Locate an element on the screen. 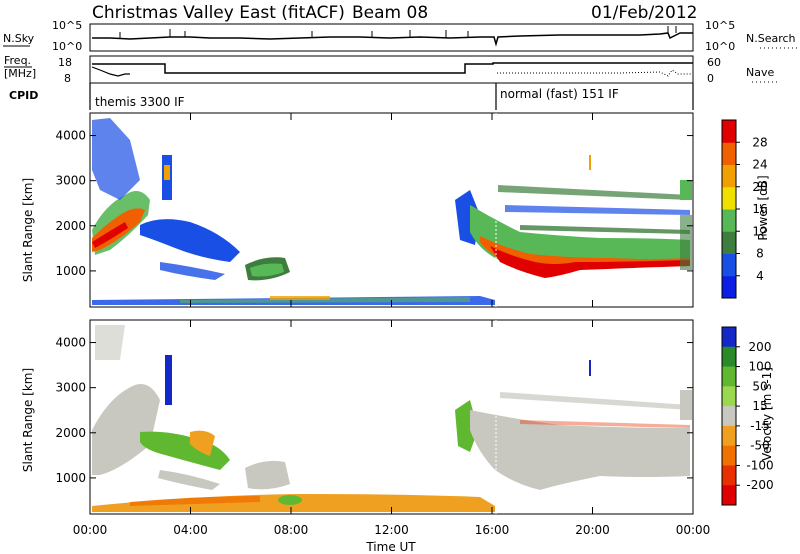 The image size is (800, 554). power-ytick-label: 2000 is located at coordinates (70, 226).